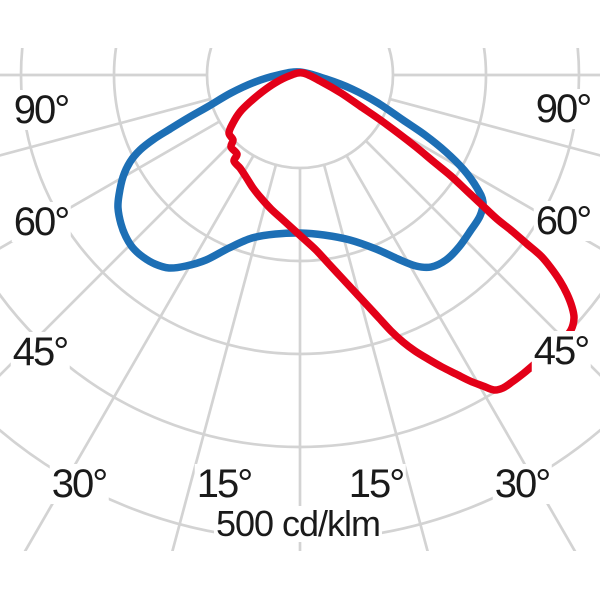 The width and height of the screenshot is (600, 600). What do you see at coordinates (494, 127) in the screenshot?
I see `grid-radial-75deg` at bounding box center [494, 127].